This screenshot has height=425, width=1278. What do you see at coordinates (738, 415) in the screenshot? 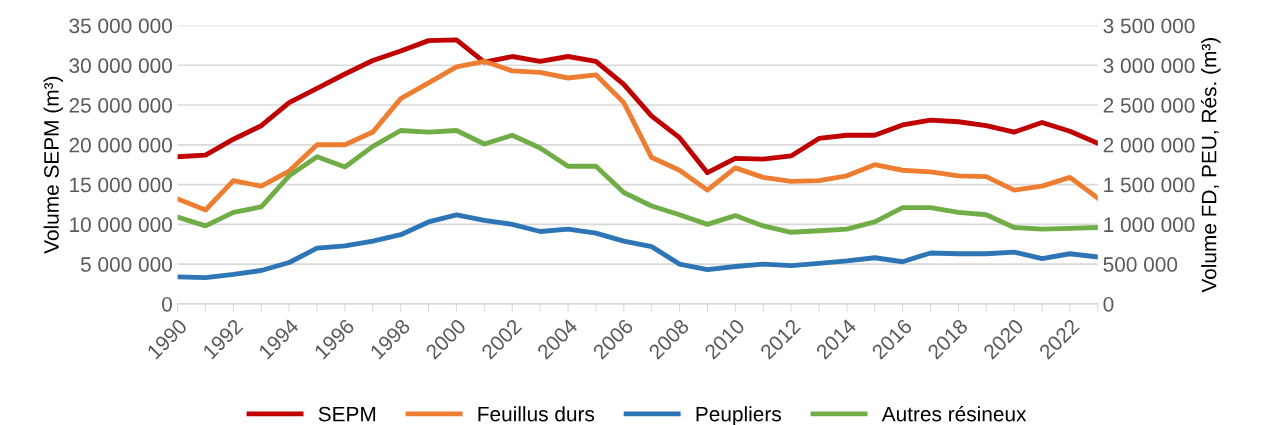
I see `legend-label: Peupliers` at bounding box center [738, 415].